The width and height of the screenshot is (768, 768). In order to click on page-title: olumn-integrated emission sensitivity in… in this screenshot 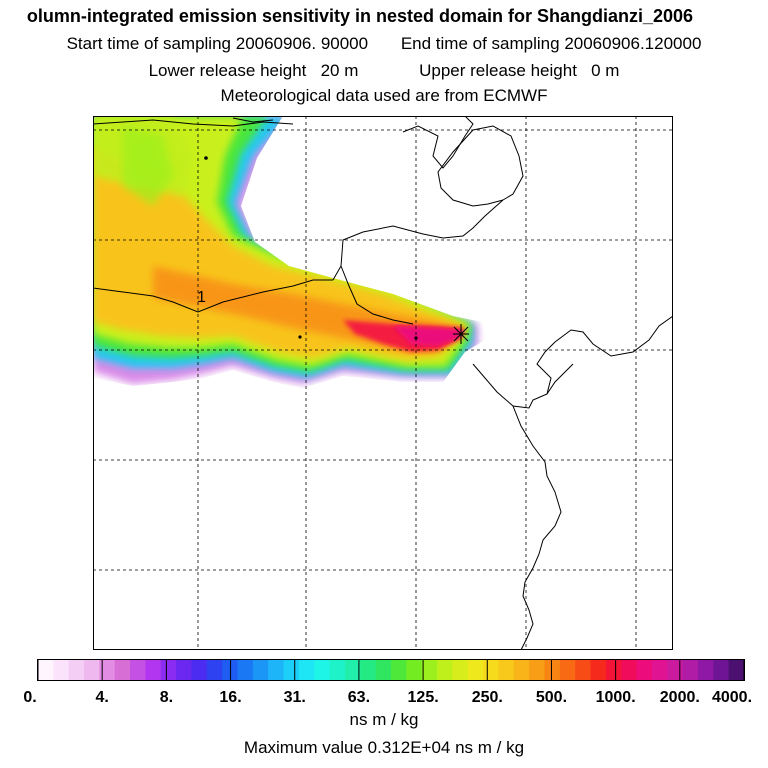, I will do `click(360, 16)`.